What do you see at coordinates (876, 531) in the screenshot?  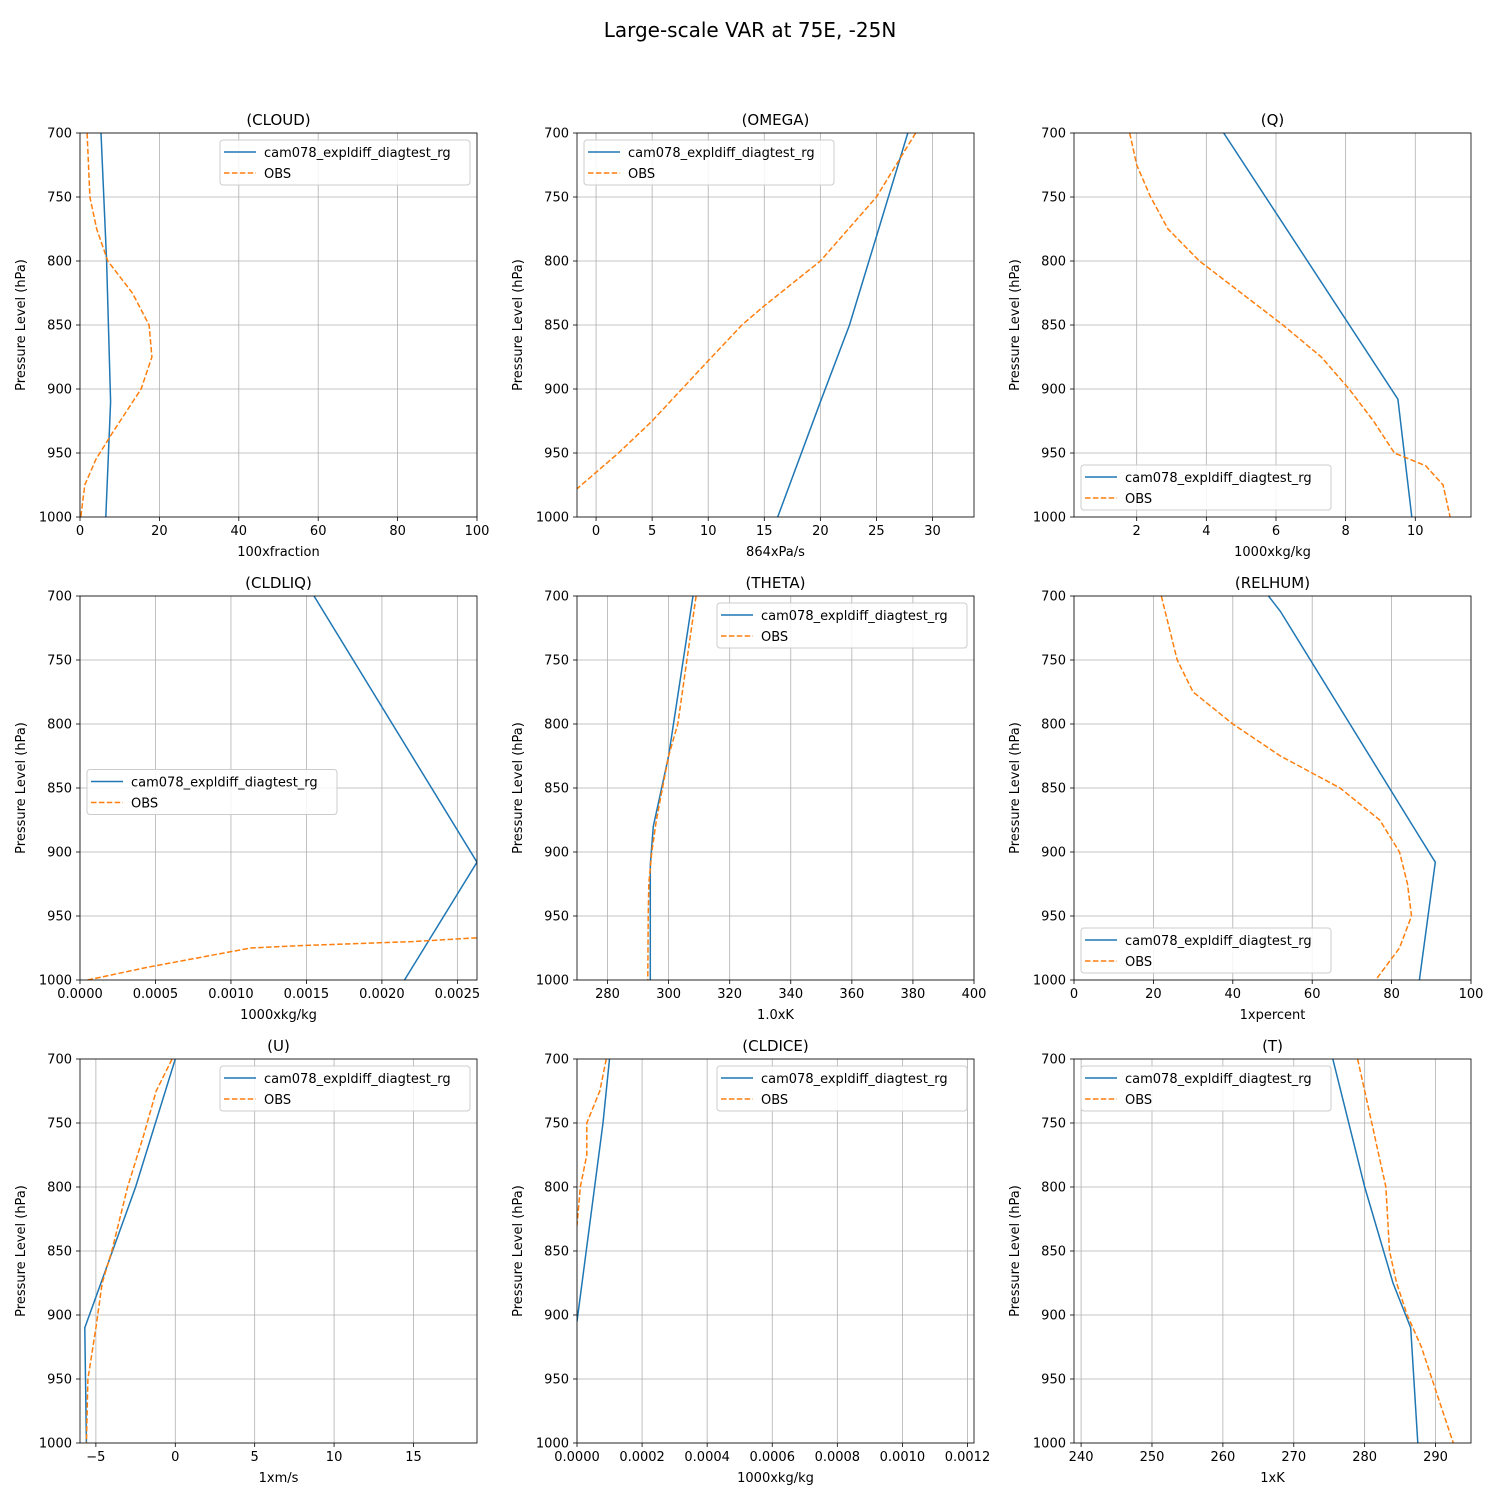 I see `x-tick-label: 25` at bounding box center [876, 531].